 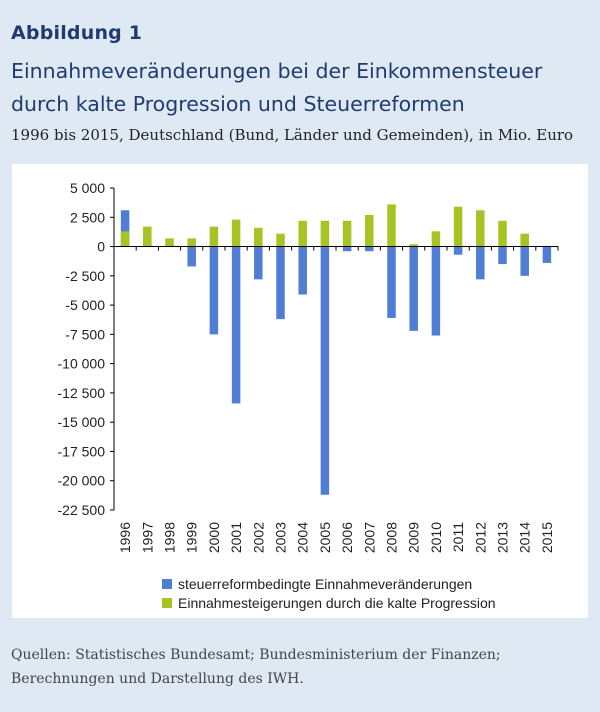 What do you see at coordinates (480, 263) in the screenshot?
I see `bar-reform-2012` at bounding box center [480, 263].